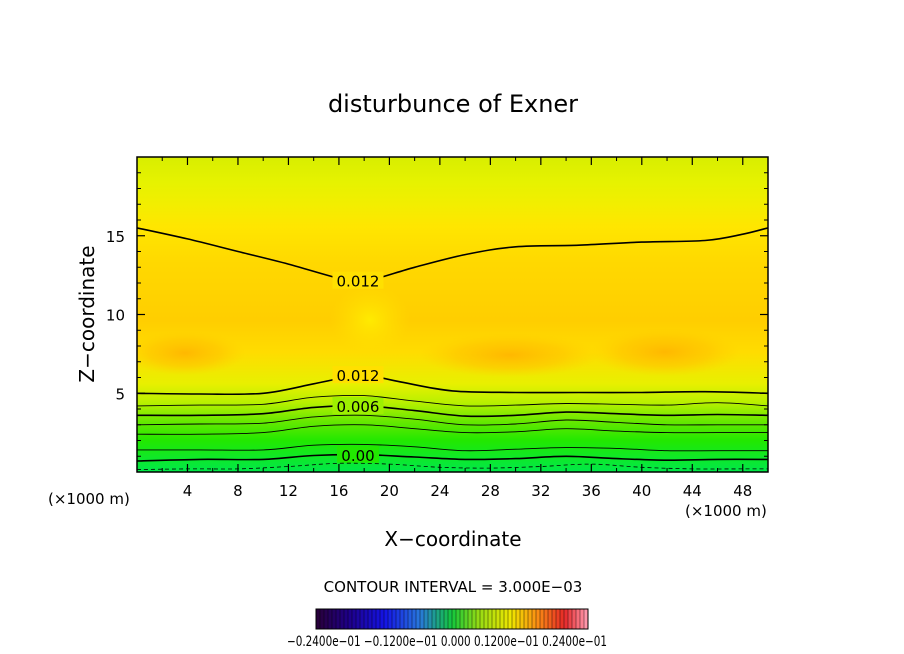  Describe the element at coordinates (742, 491) in the screenshot. I see `x-tick-label: 48` at that location.